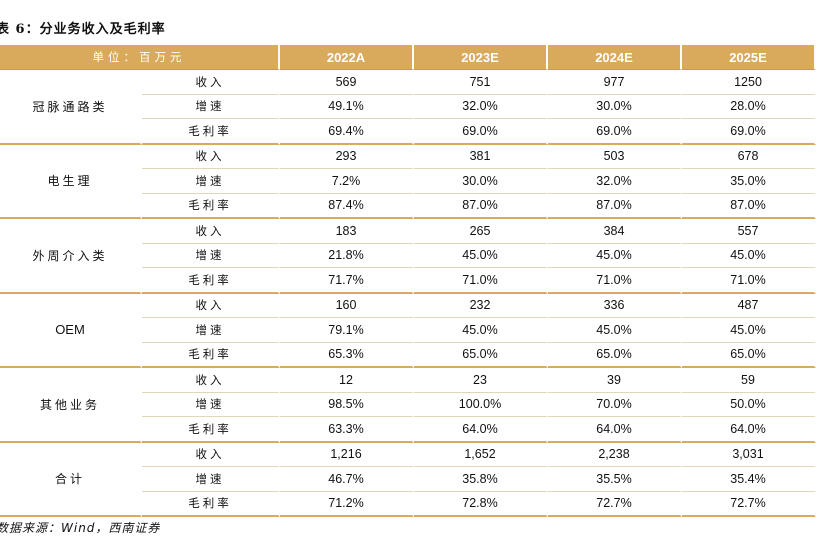  I want to click on value-cell: 1250, so click(749, 82).